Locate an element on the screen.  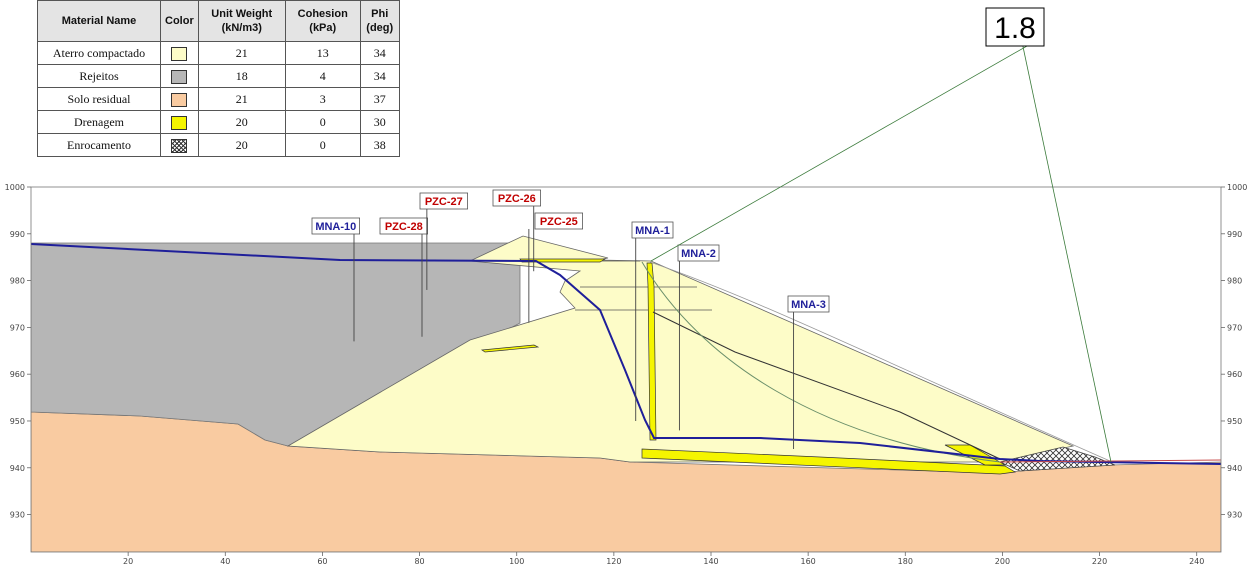
cohesion: 13 is located at coordinates (322, 53).